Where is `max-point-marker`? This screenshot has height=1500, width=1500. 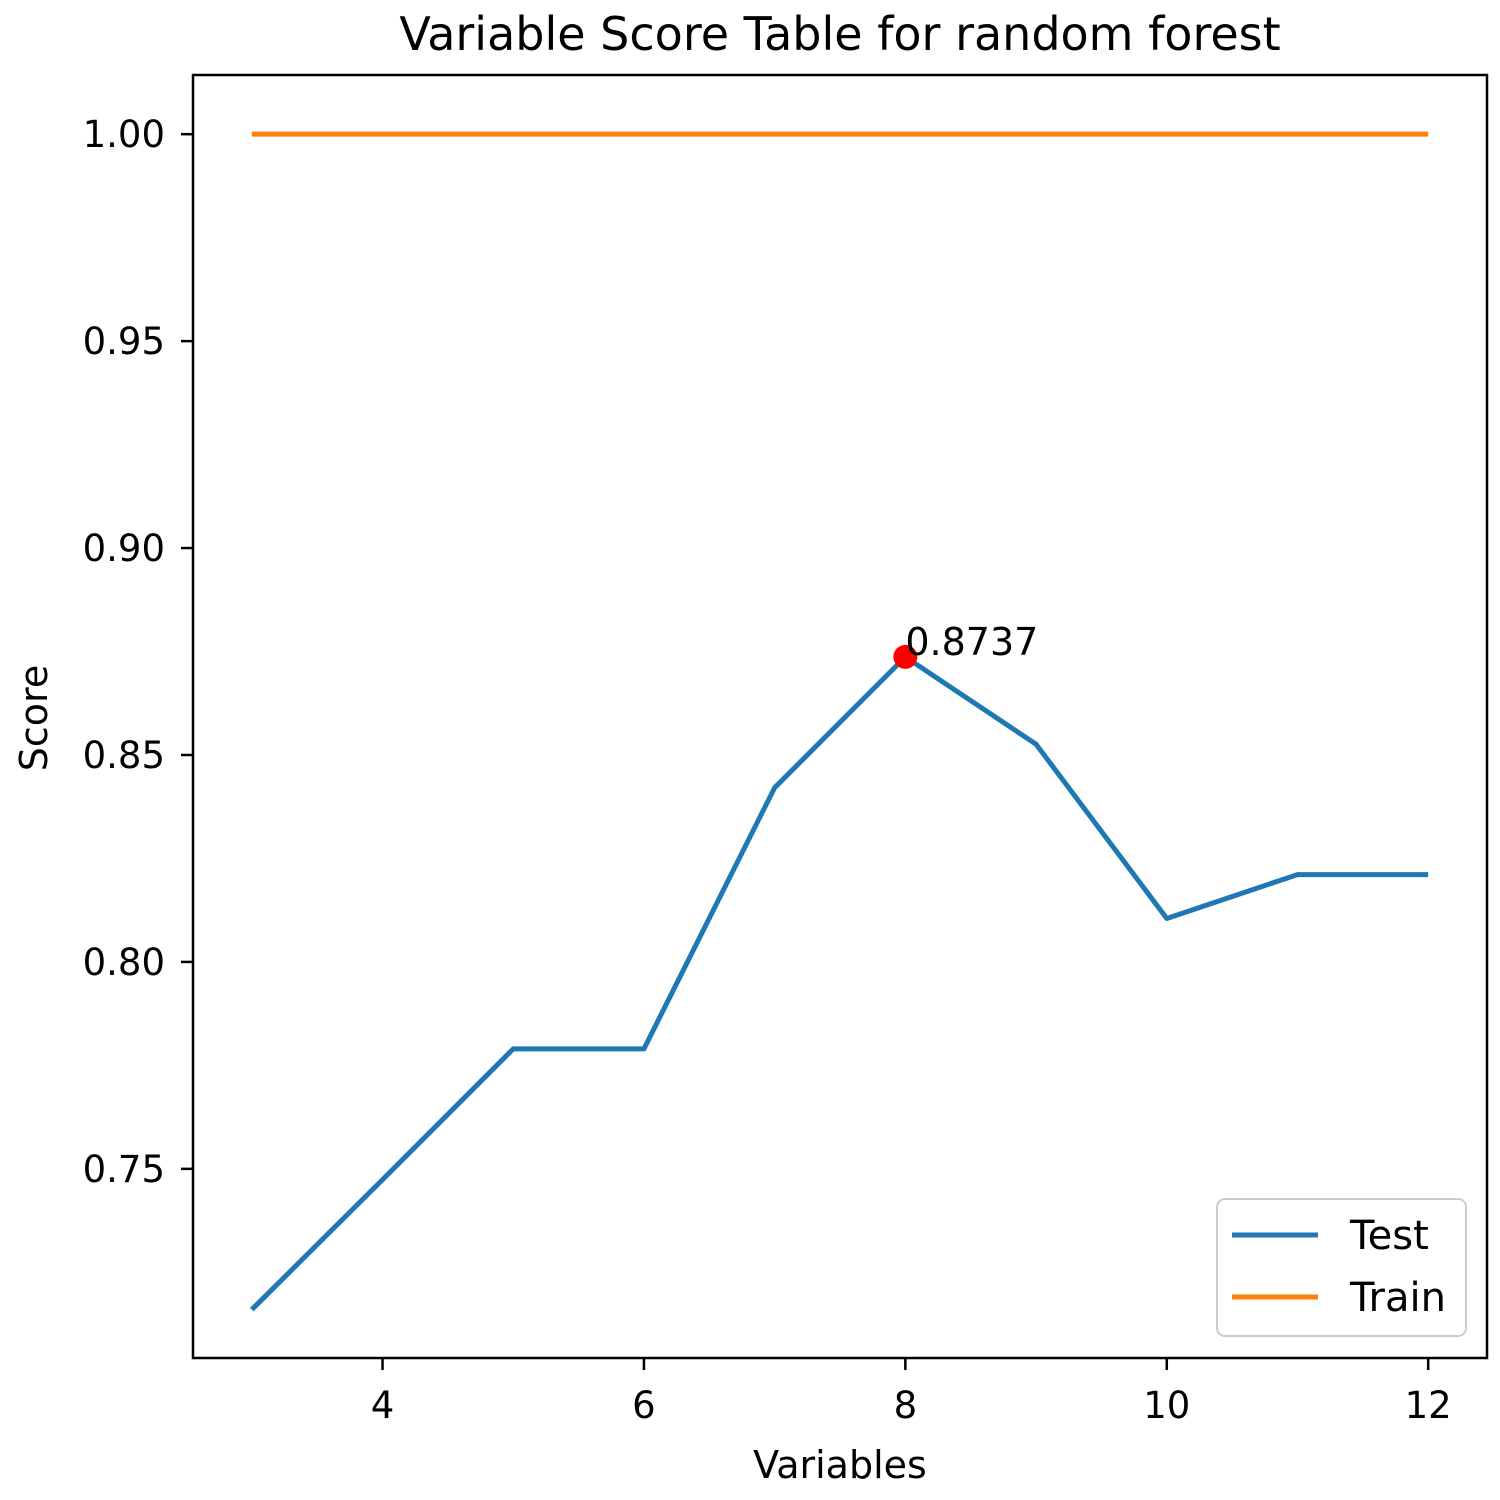
max-point-marker is located at coordinates (905, 656).